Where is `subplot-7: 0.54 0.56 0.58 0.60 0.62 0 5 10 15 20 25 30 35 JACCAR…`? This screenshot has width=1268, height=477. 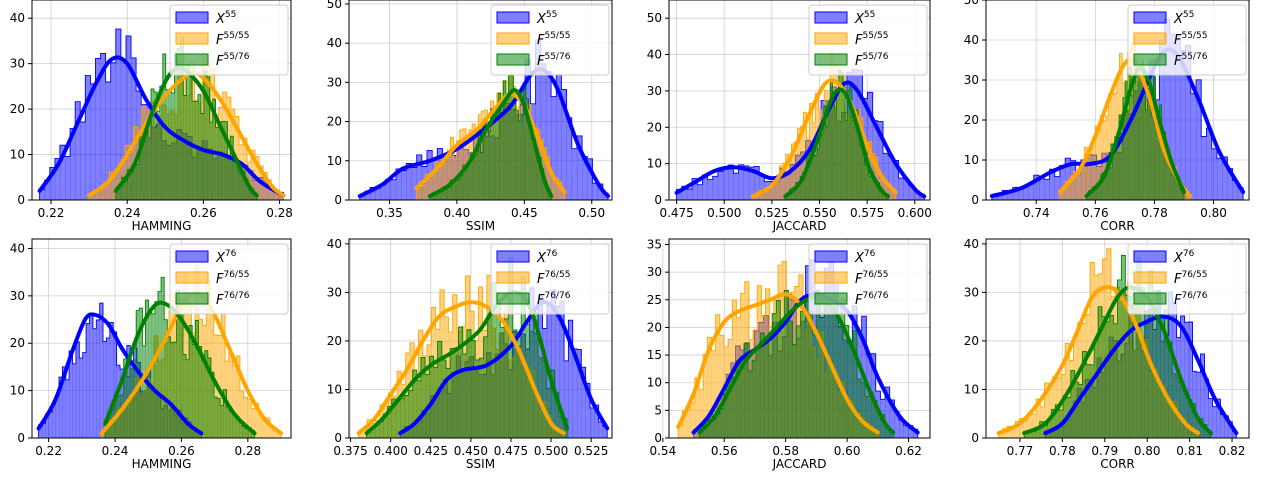 subplot-7: 0.54 0.56 0.58 0.60 0.62 0 5 10 15 20 25 30 35 JACCAR… is located at coordinates (789, 354).